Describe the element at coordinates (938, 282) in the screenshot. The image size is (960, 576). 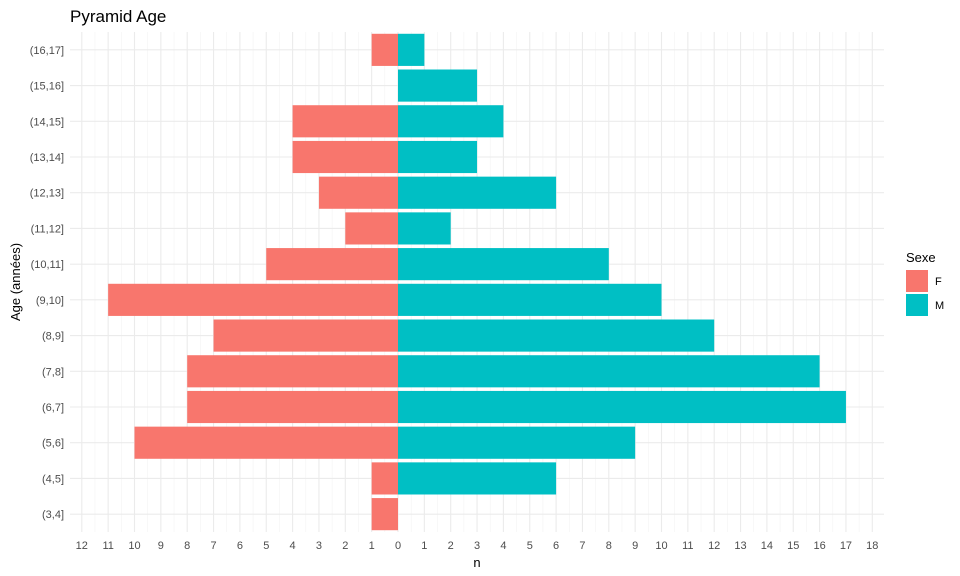
I see `legend-label-f: F` at that location.